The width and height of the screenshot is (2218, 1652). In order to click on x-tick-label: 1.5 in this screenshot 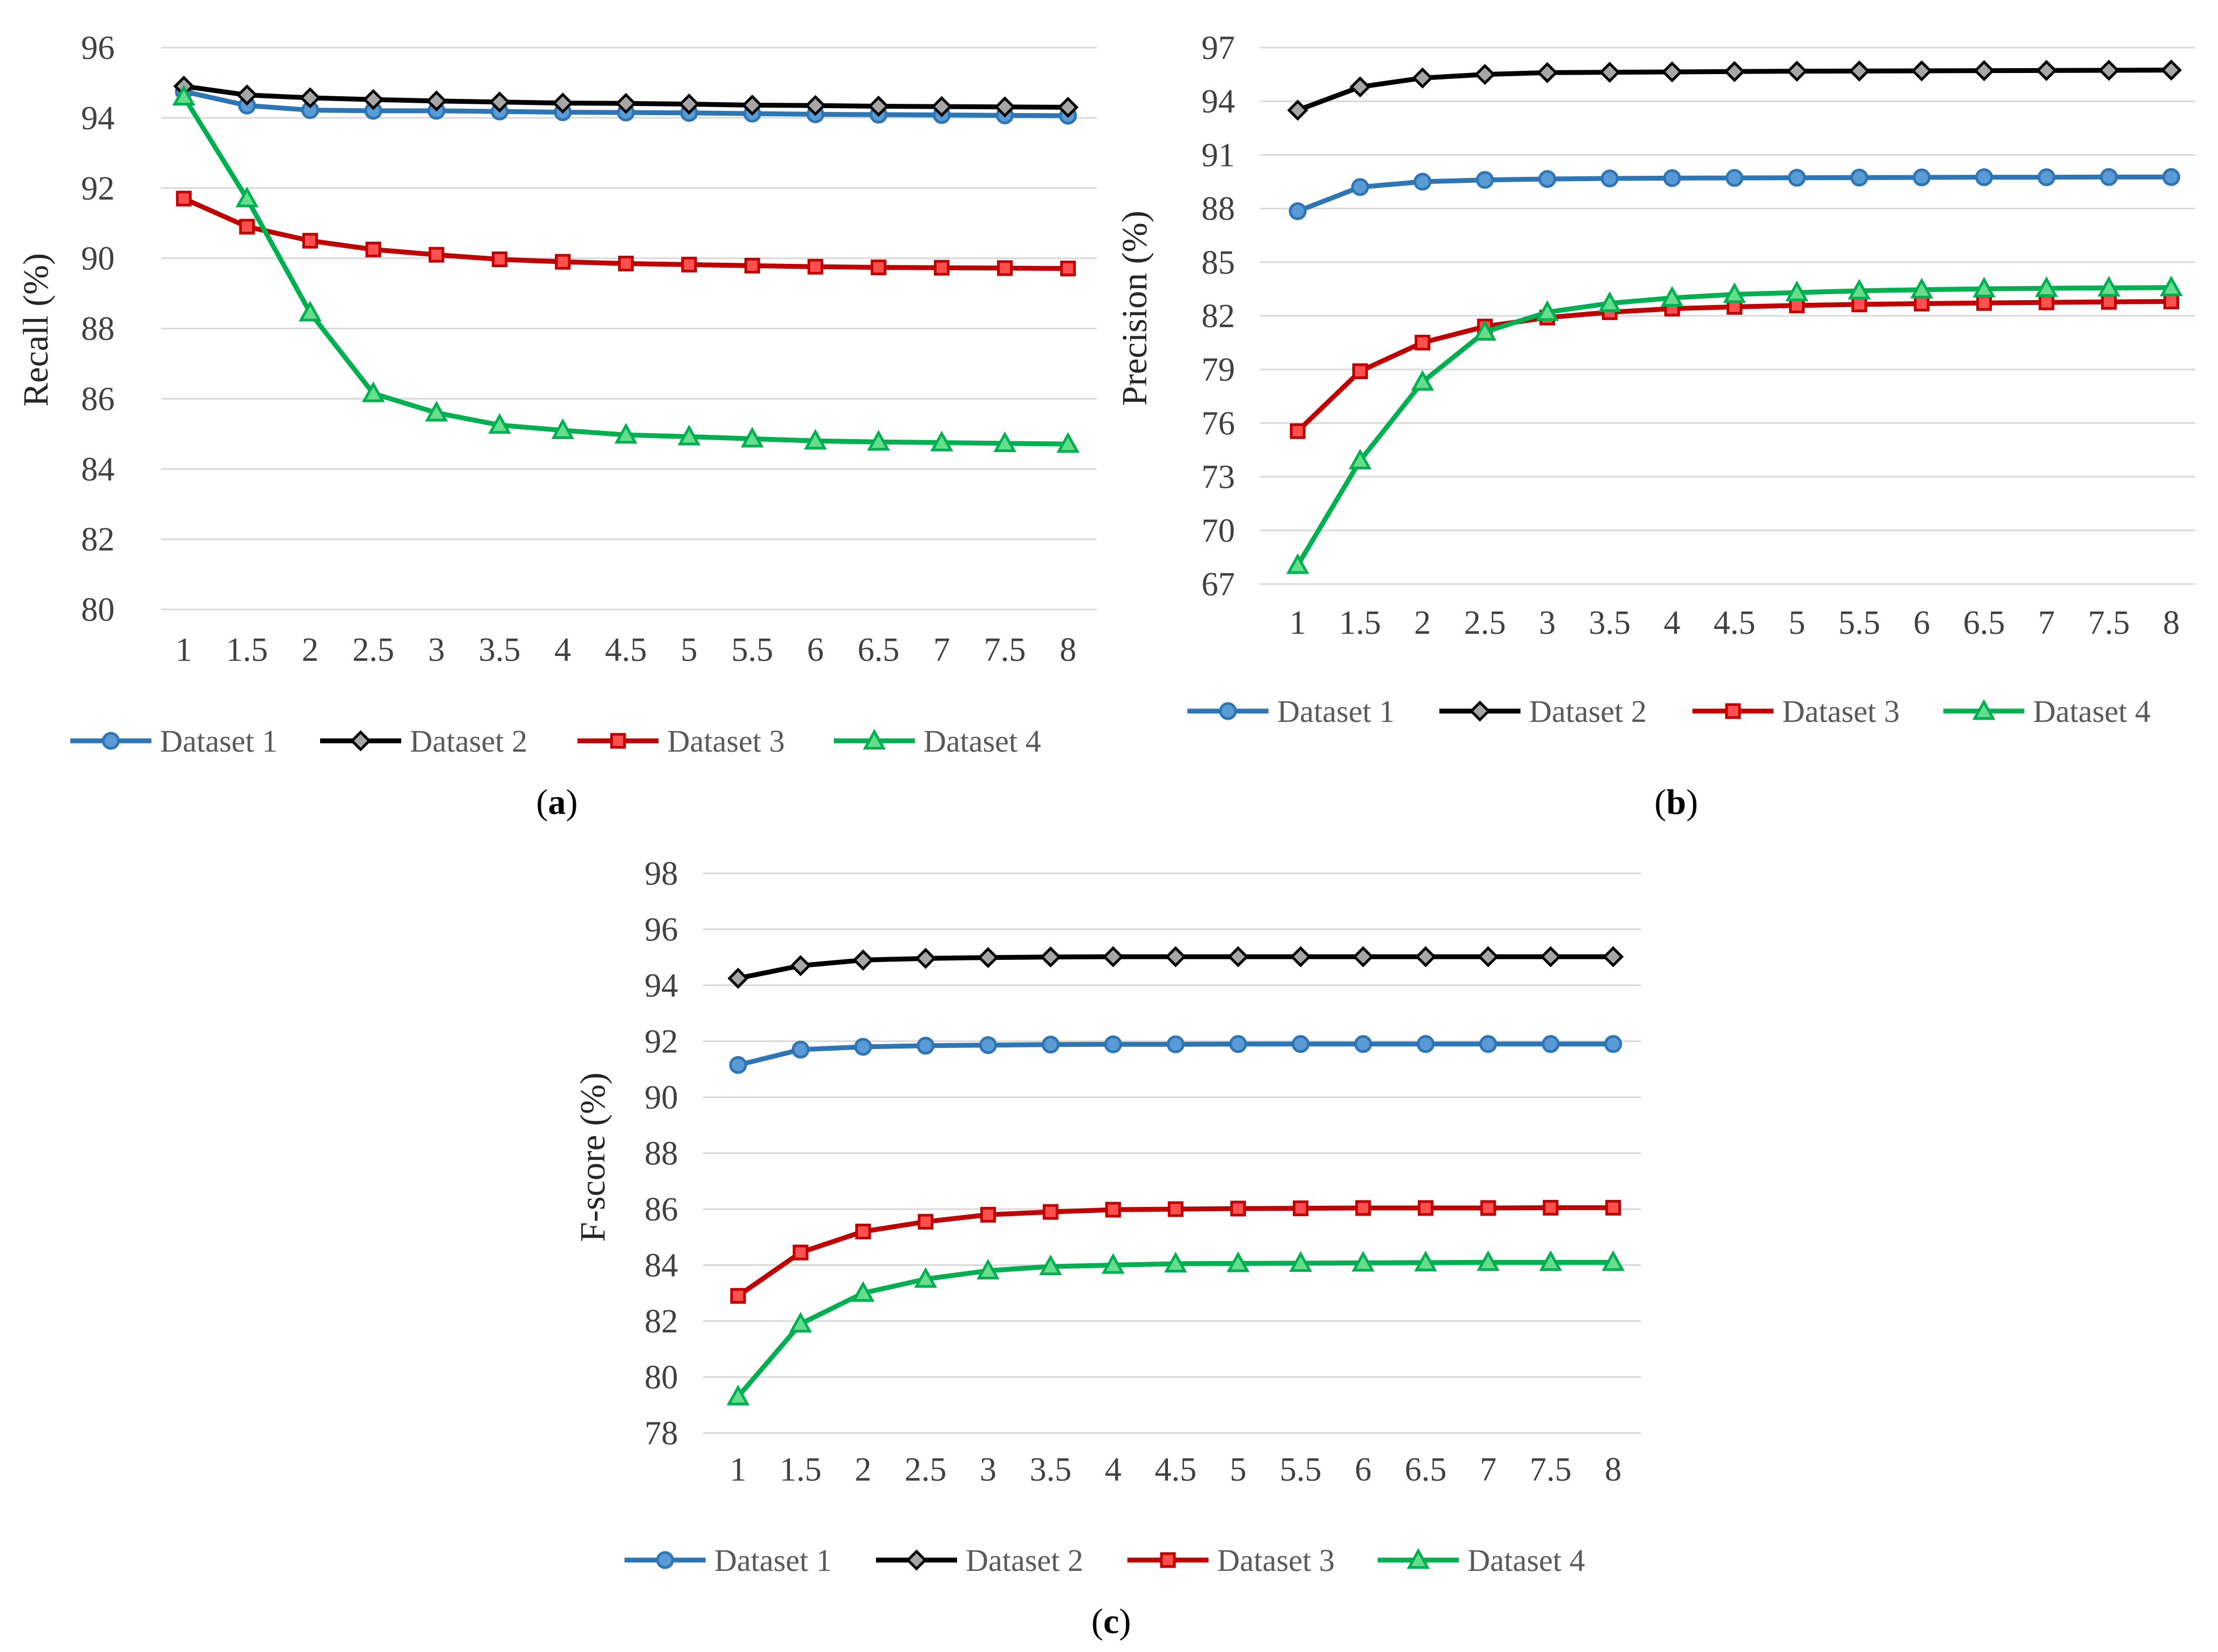, I will do `click(1360, 623)`.